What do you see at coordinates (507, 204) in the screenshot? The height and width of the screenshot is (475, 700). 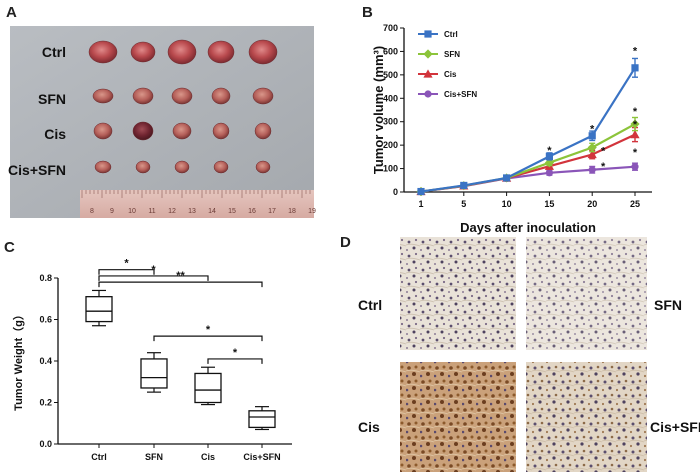 I see `x-tick-label: 10` at bounding box center [507, 204].